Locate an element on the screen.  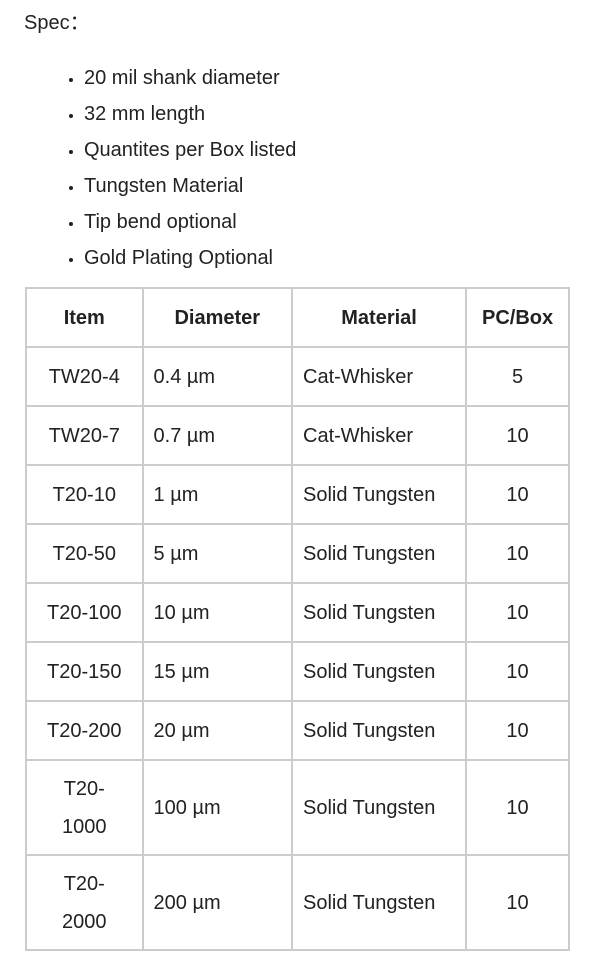
cell-diameter: 10 µm is located at coordinates (217, 612).